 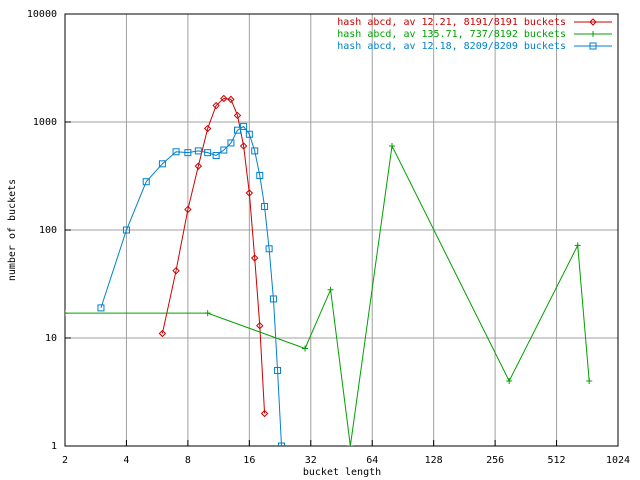 What do you see at coordinates (48, 230) in the screenshot?
I see `y-tick-label: 100` at bounding box center [48, 230].